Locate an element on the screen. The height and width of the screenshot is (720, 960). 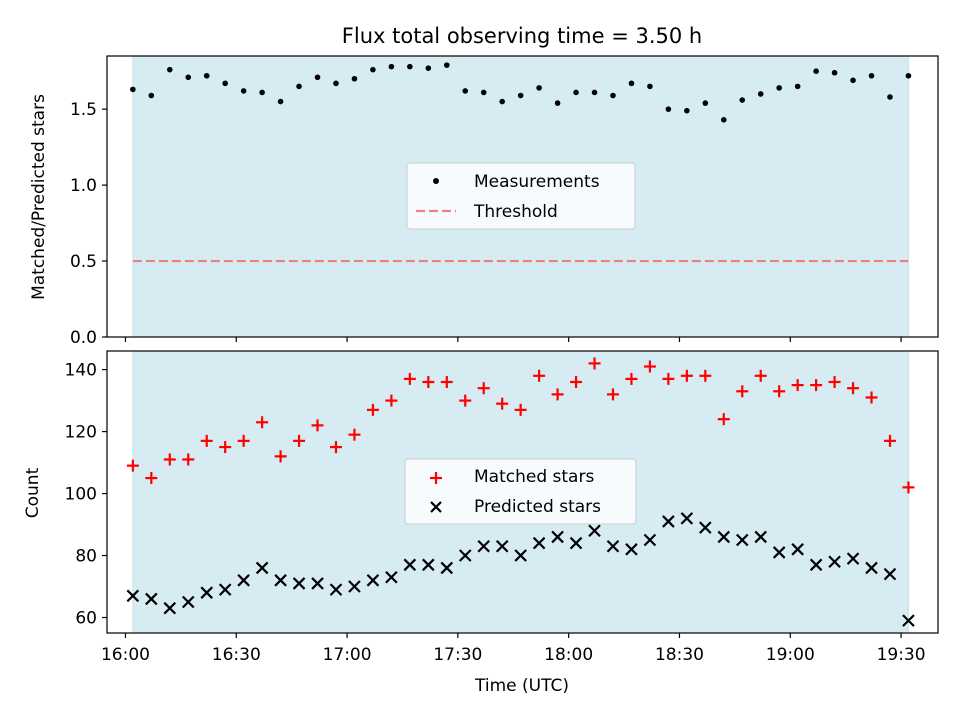
legend-predicted-label: Predicted stars is located at coordinates (537, 507).